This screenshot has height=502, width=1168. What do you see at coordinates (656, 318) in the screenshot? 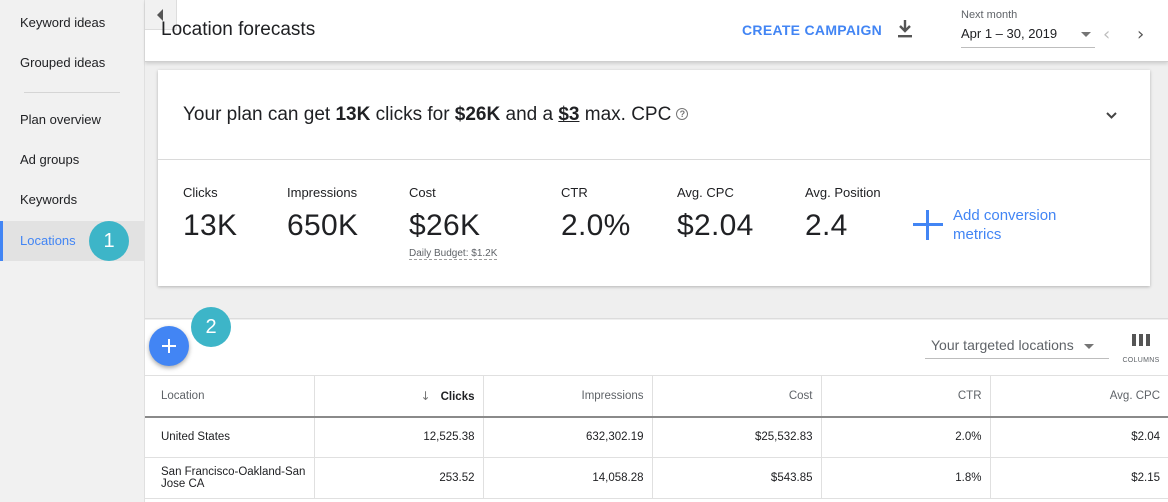
I see `divider` at bounding box center [656, 318].